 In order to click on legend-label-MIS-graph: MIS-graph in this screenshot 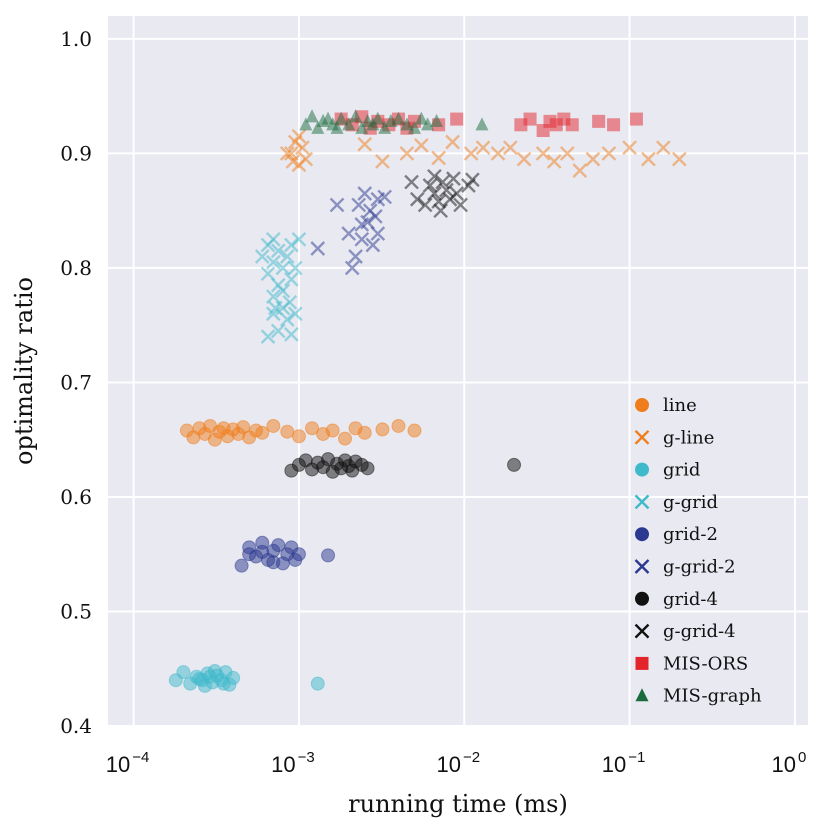, I will do `click(712, 696)`.